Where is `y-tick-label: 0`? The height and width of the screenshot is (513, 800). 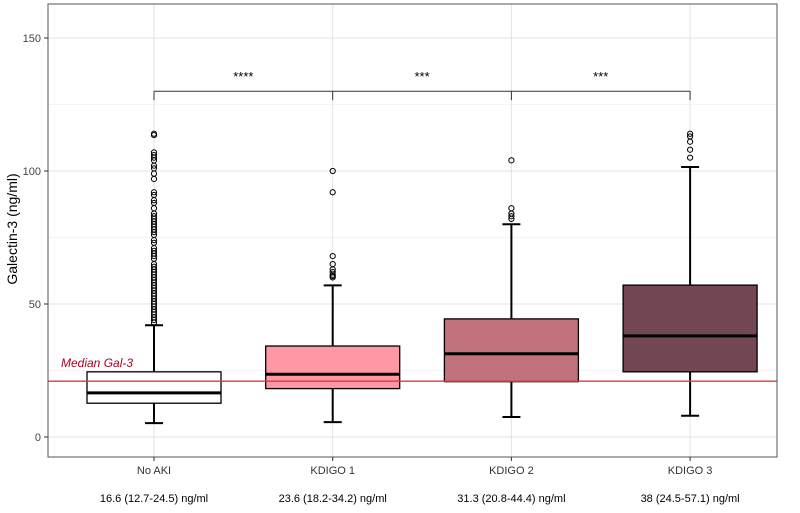
y-tick-label: 0 is located at coordinates (38, 438).